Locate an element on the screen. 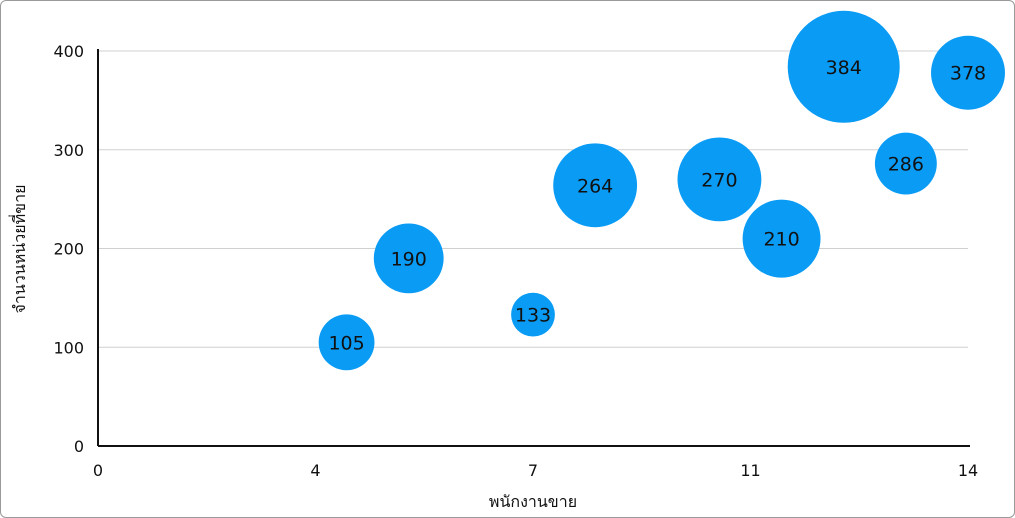 This screenshot has height=518, width=1015. data-label: 210 is located at coordinates (781, 240).